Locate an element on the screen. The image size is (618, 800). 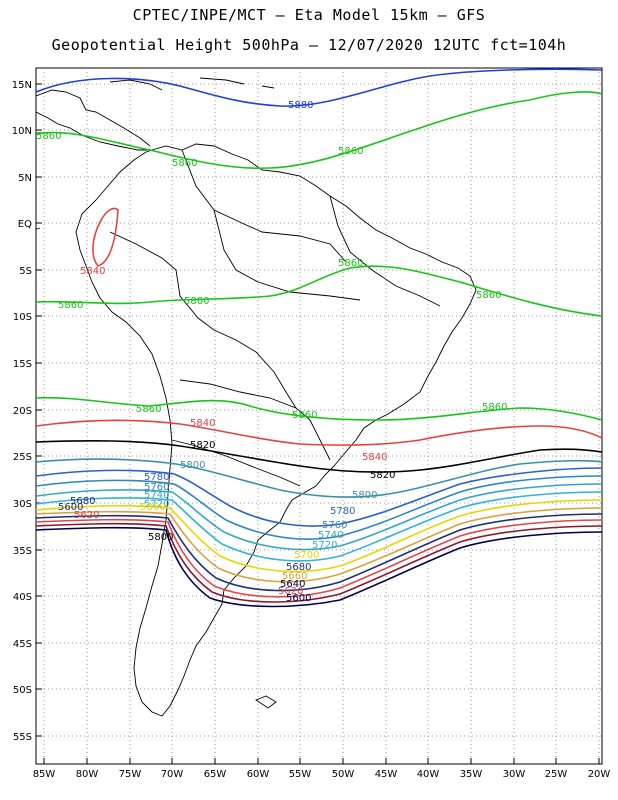
lat-label: 5N is located at coordinates (25, 178).